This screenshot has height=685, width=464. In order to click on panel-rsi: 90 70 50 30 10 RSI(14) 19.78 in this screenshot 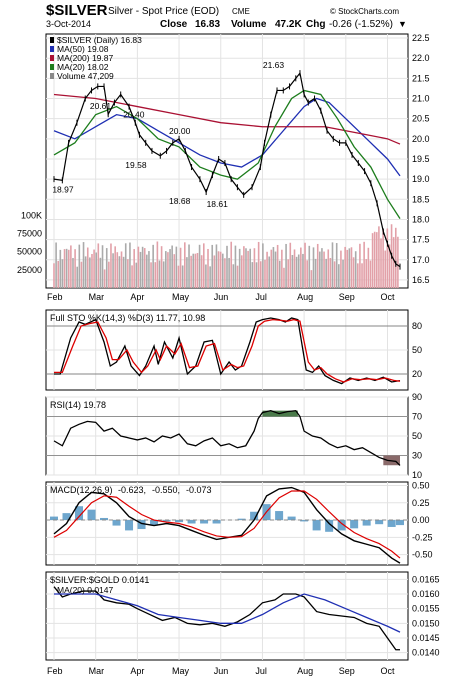, I will do `click(233, 436)`.